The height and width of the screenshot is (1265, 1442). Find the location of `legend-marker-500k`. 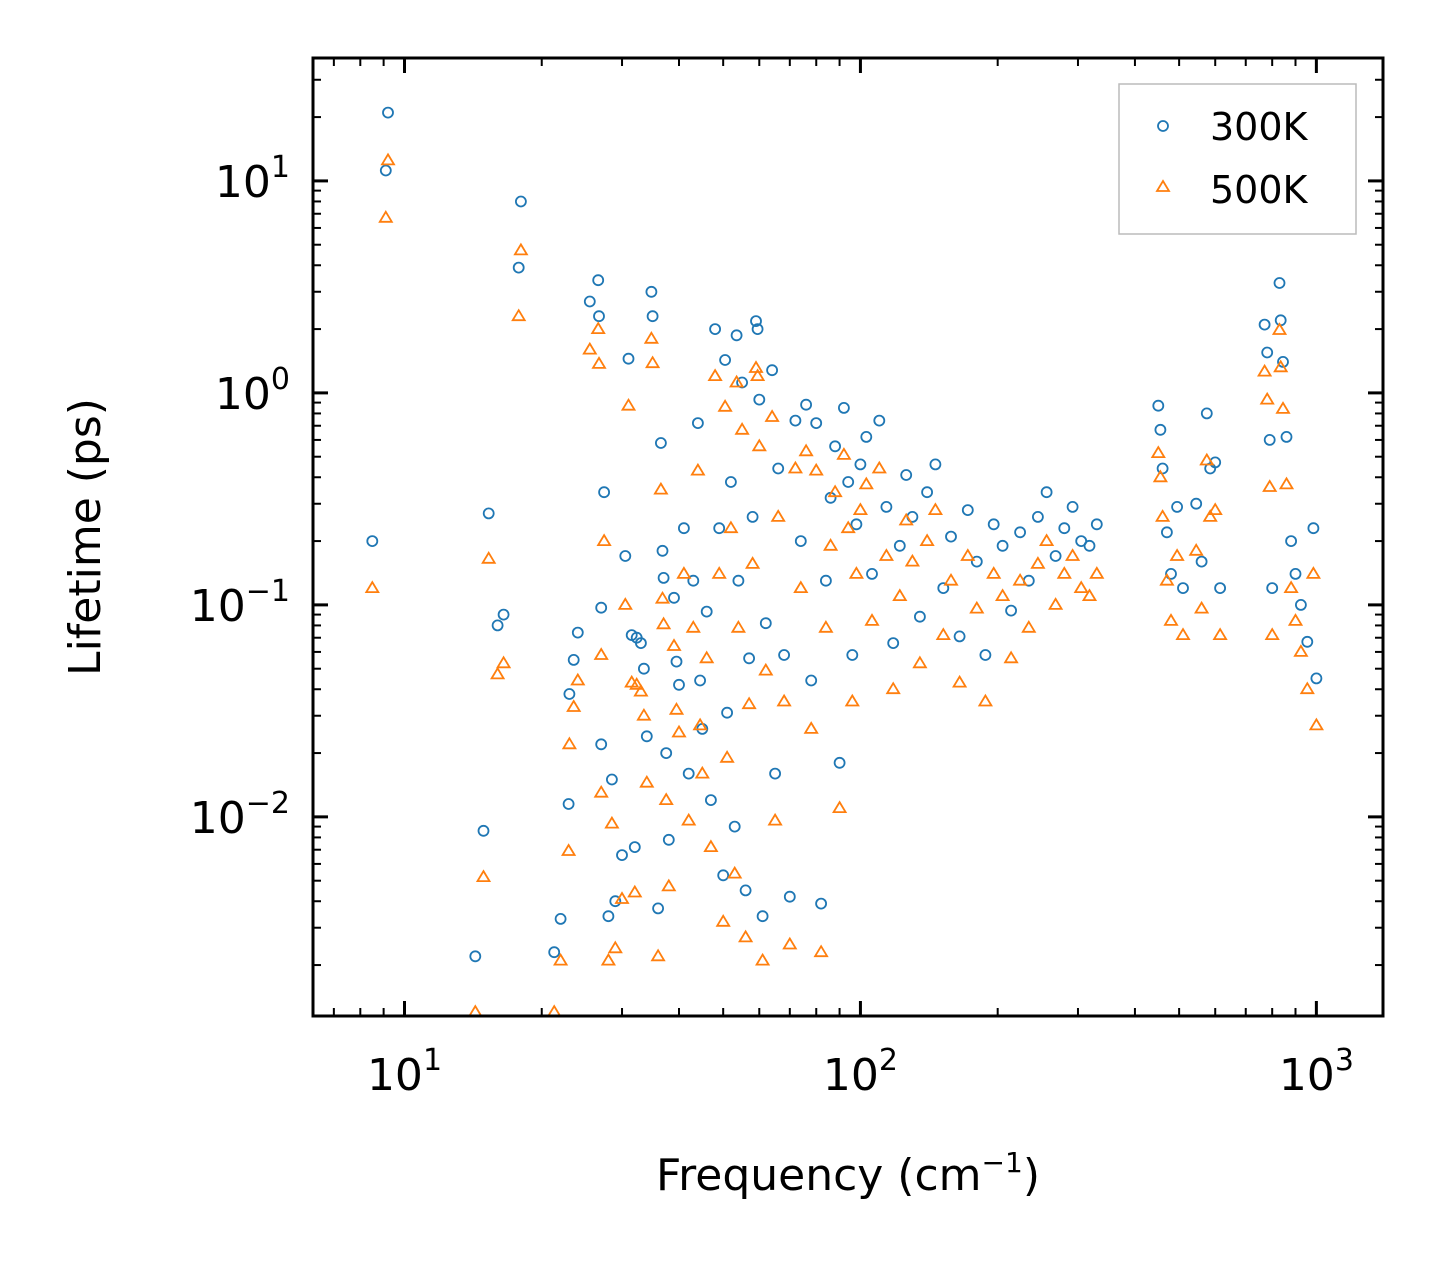

legend-marker-500k is located at coordinates (1163, 185).